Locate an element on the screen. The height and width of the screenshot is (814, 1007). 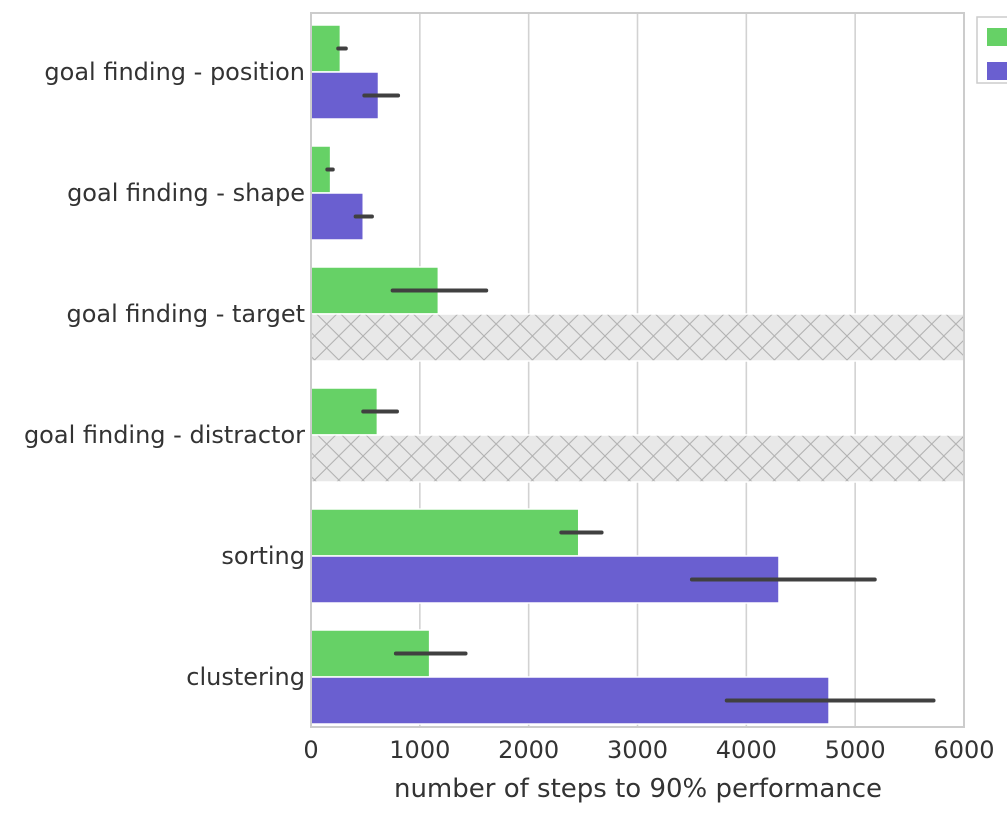
category-label: goal finding - position is located at coordinates (174, 72).